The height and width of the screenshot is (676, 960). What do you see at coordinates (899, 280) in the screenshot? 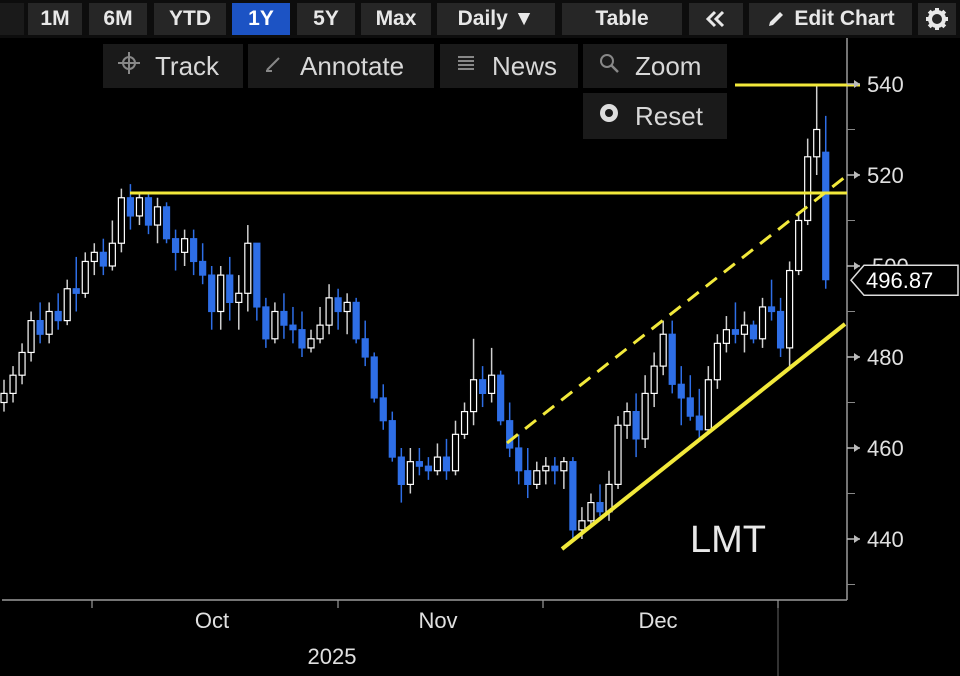
I see `svg-text: 496.87` at bounding box center [899, 280].